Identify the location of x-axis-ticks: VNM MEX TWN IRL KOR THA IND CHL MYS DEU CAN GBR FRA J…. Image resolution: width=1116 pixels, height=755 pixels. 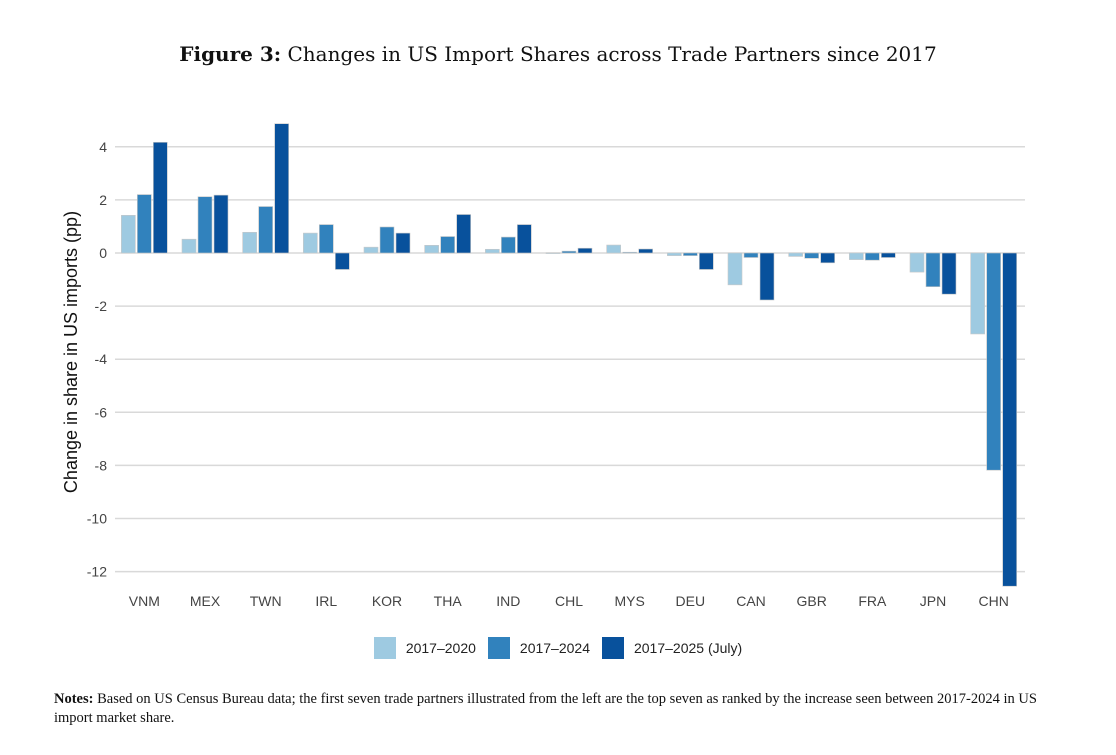
(569, 601).